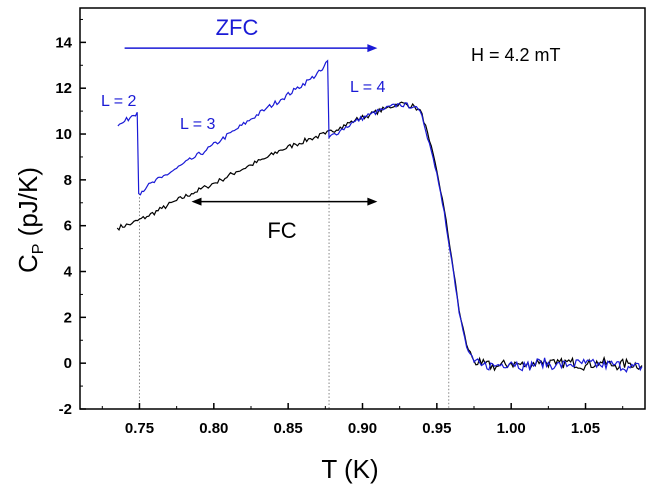 This screenshot has width=654, height=490. Describe the element at coordinates (288, 428) in the screenshot. I see `x-tick-label: 0.85` at that location.